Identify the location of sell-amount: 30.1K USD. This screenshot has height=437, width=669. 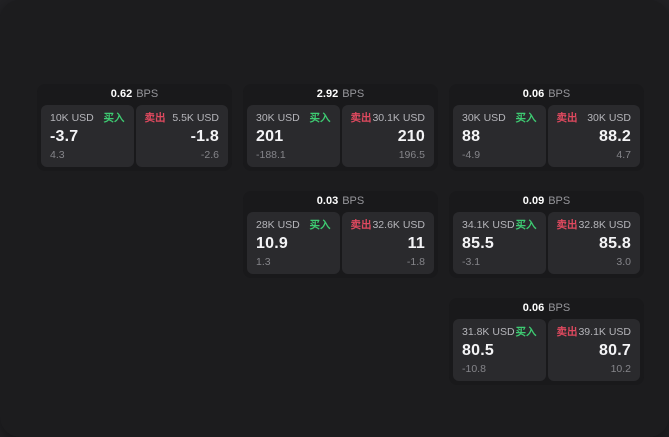
(398, 118).